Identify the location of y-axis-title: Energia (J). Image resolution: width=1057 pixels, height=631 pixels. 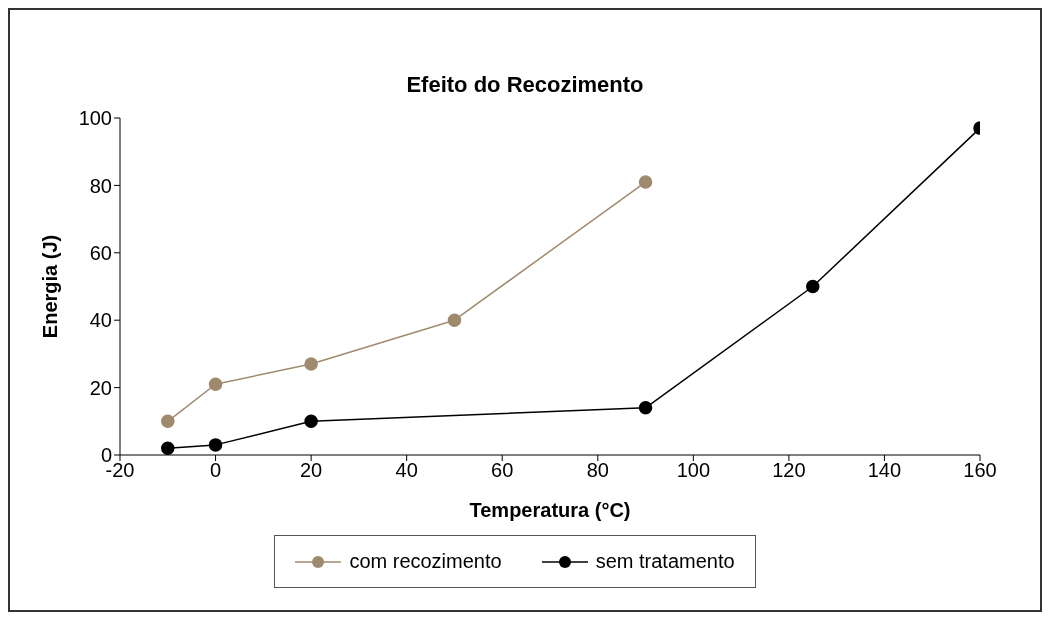
(50, 286).